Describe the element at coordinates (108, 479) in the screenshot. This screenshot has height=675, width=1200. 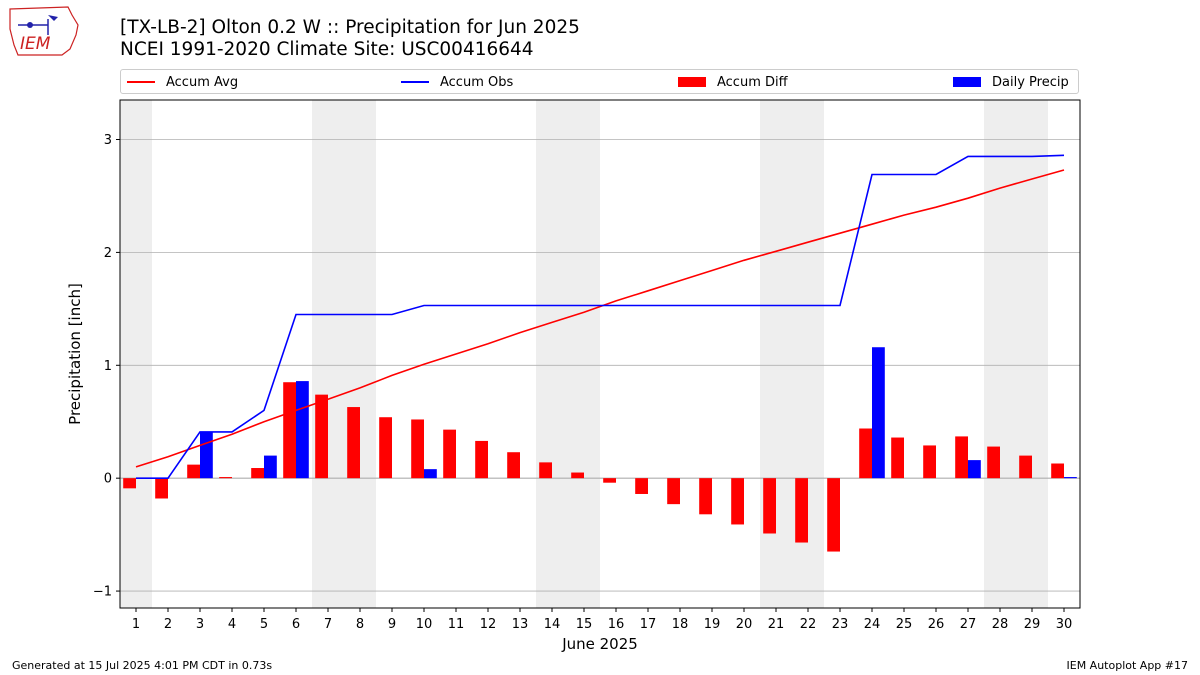
I see `y-tick-label-0: 0` at that location.